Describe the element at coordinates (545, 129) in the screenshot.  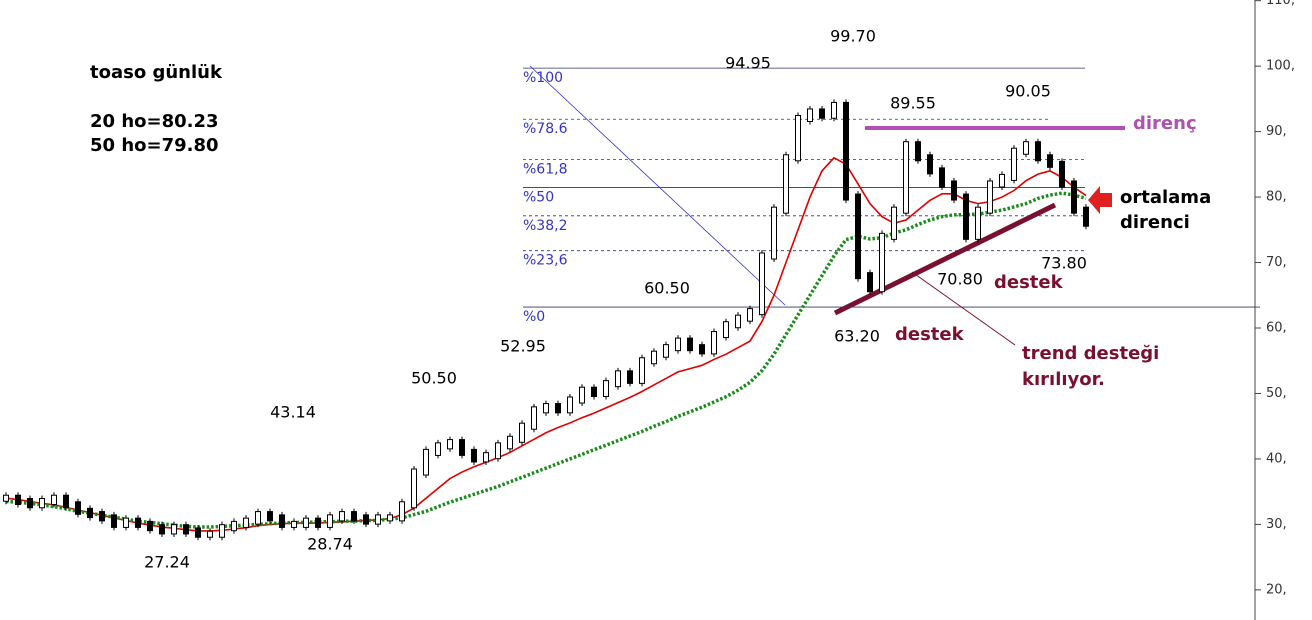
I see `fib-label: %78.6` at that location.